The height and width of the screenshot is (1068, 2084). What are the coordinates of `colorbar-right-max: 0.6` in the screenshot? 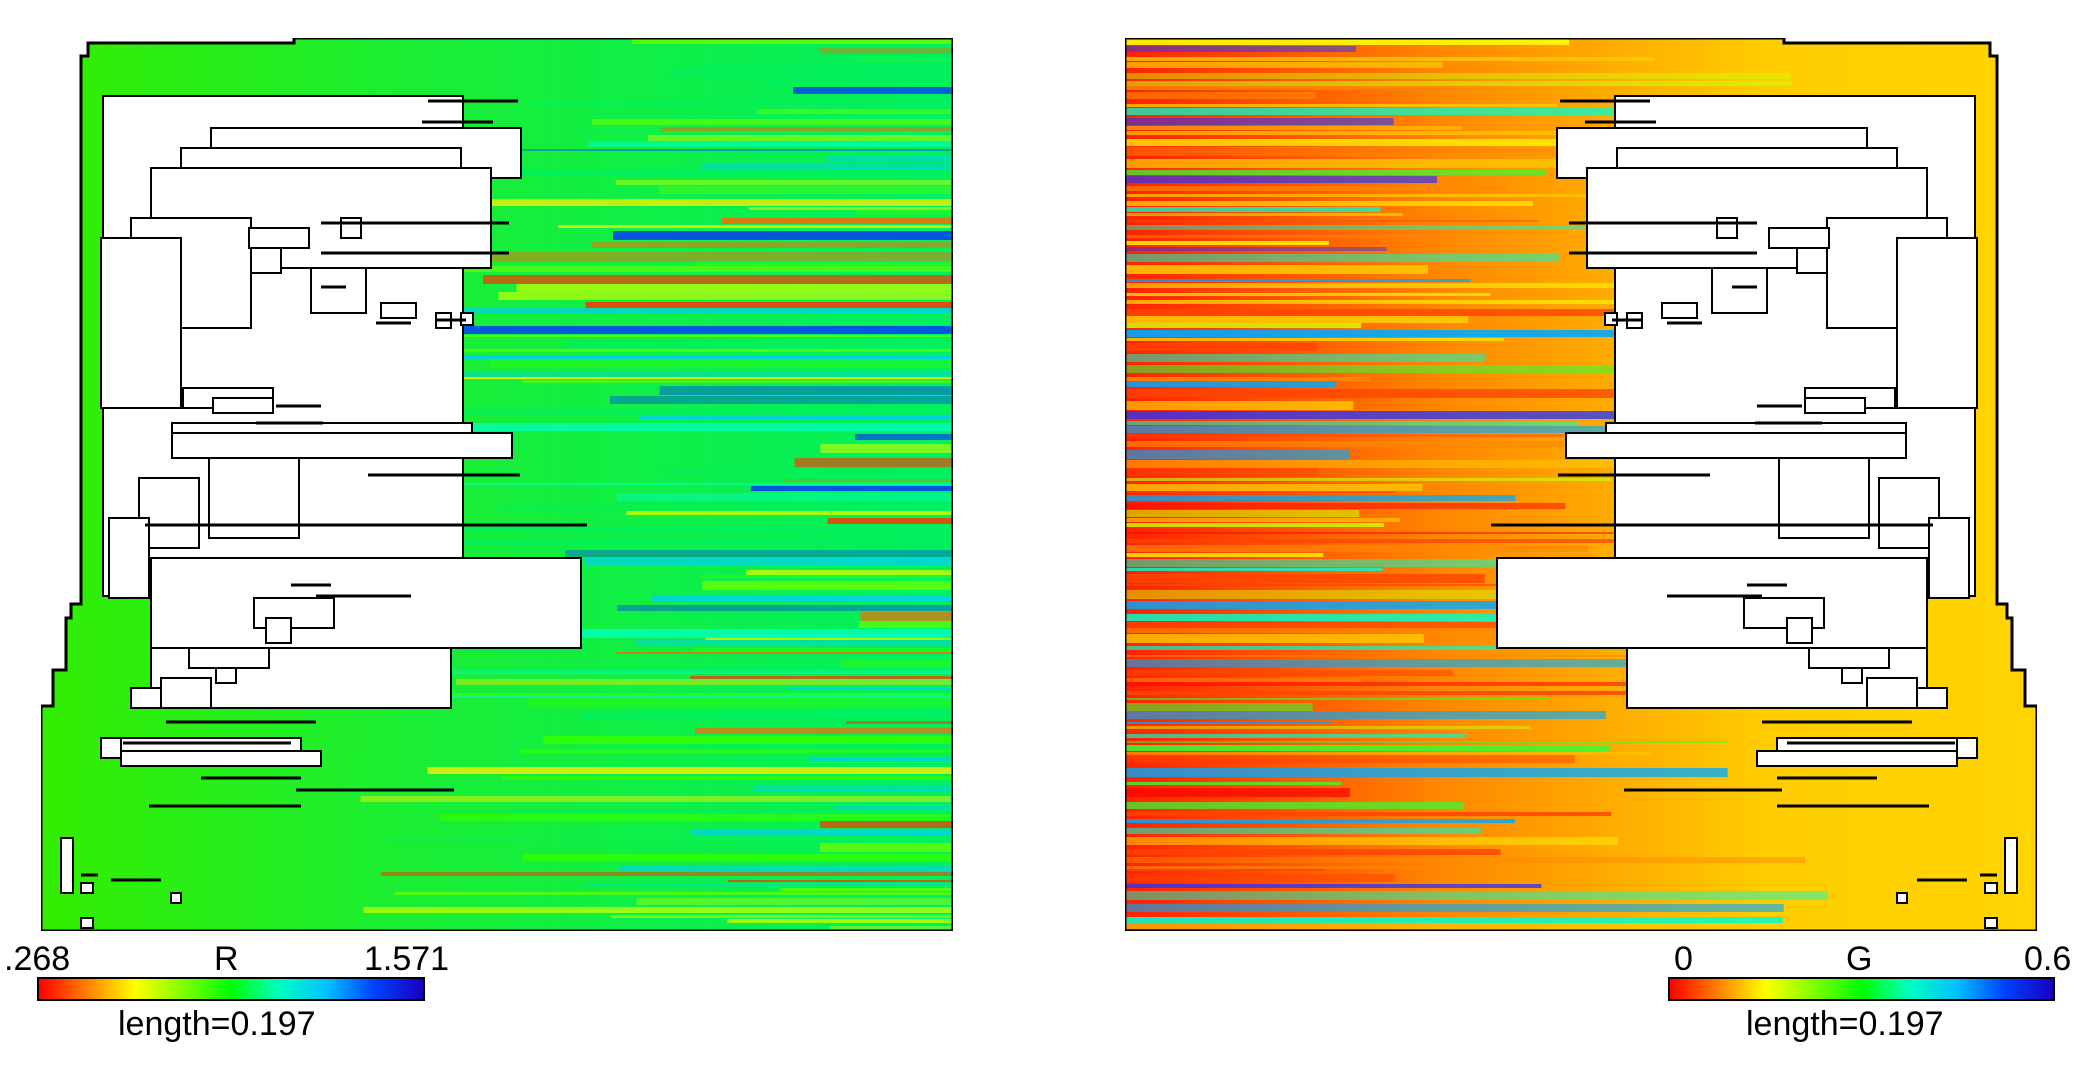 It's located at (2048, 959).